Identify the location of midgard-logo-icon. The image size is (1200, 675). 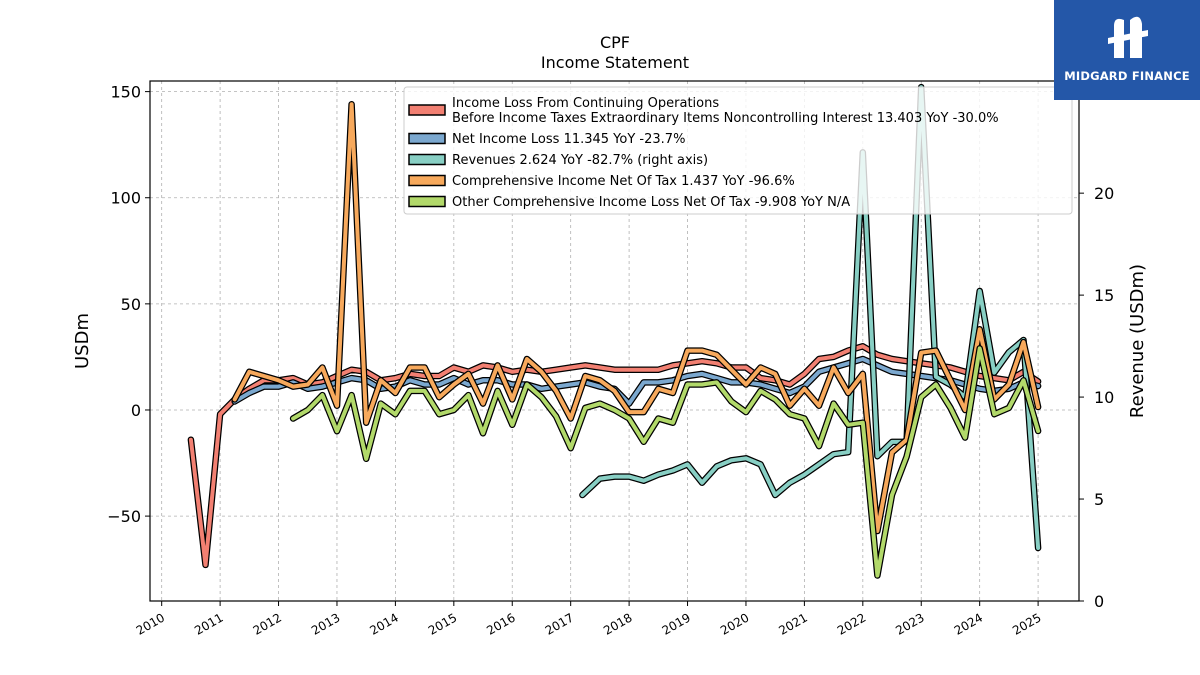
(1128, 37).